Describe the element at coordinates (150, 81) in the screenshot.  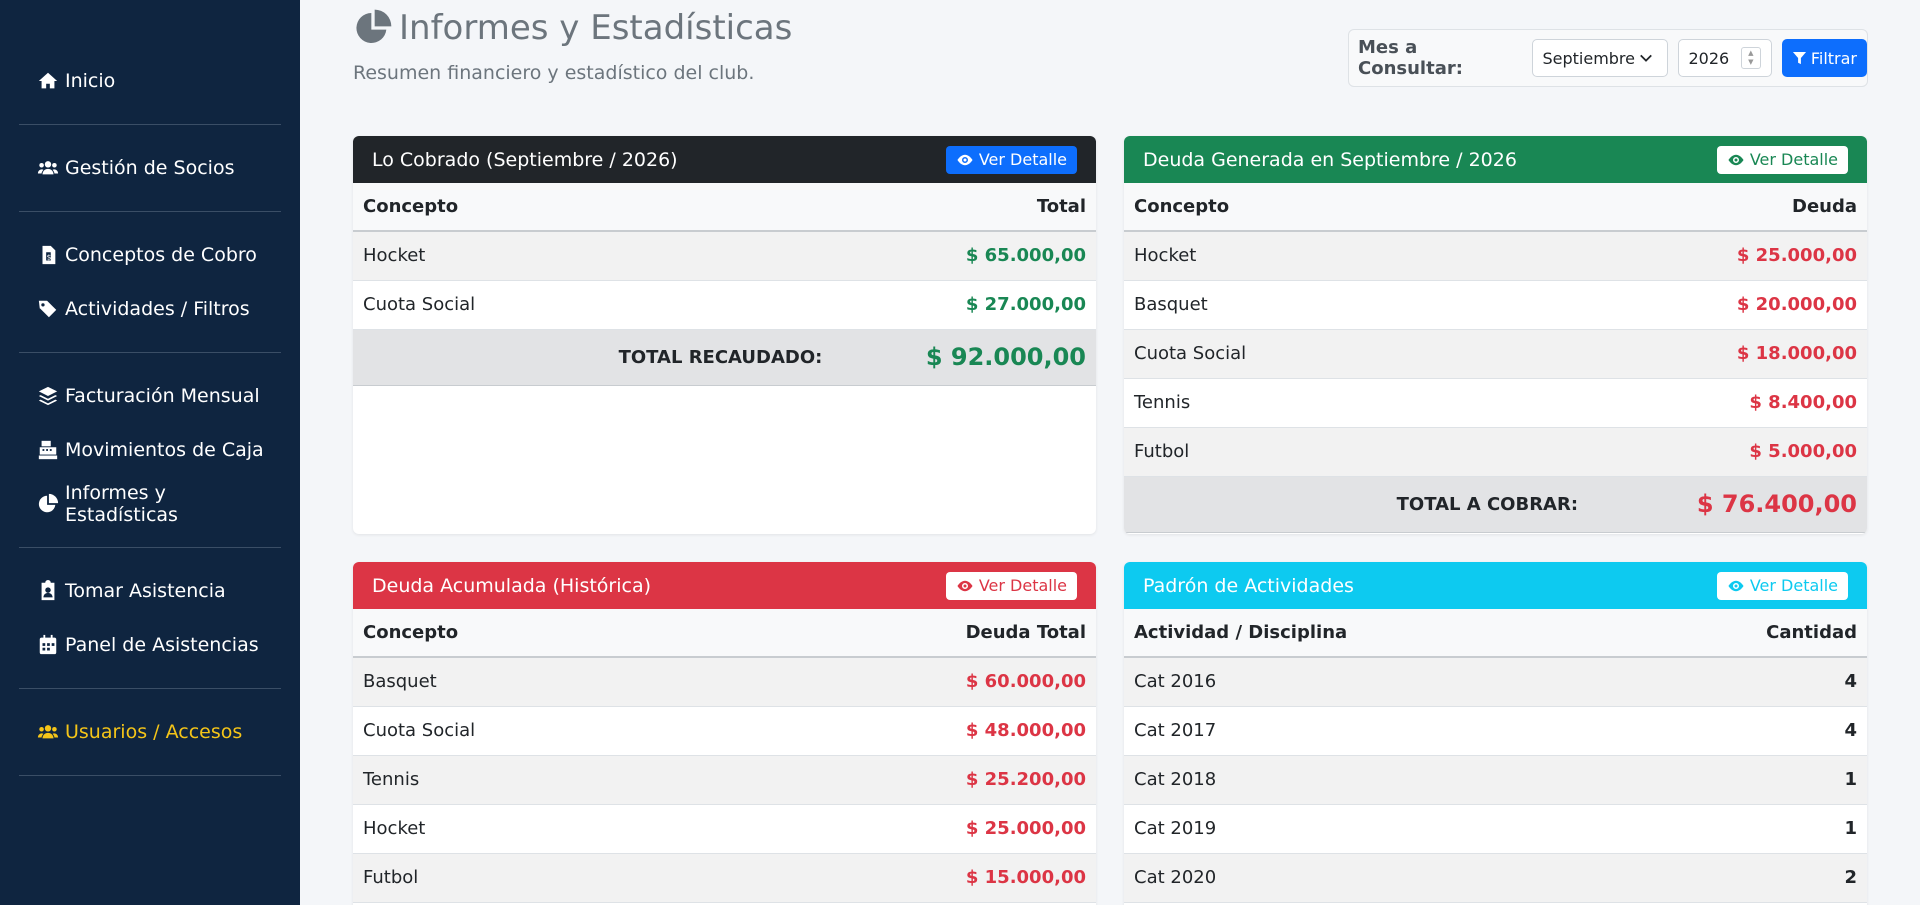
I see `sidebar-item-inicio: Inicio` at that location.